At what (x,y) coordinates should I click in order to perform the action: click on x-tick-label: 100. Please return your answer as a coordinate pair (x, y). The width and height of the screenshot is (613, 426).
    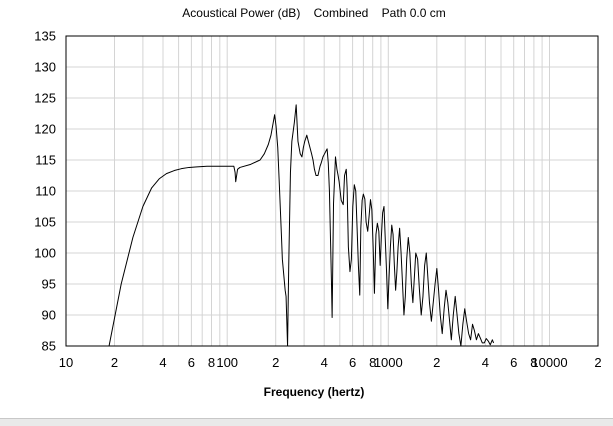
    Looking at the image, I should click on (227, 362).